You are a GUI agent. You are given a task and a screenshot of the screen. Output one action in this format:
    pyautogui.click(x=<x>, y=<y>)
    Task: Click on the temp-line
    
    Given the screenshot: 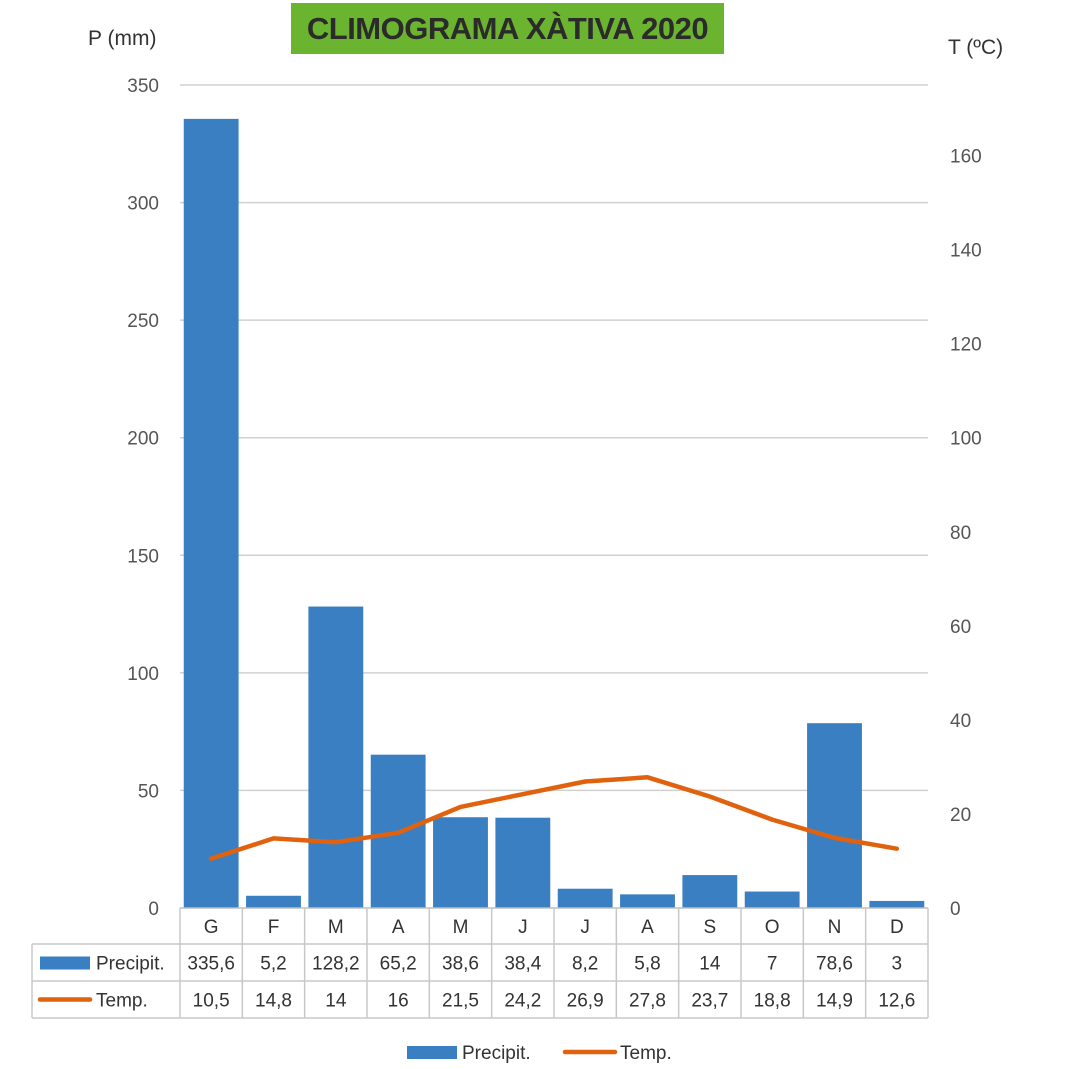 What is the action you would take?
    pyautogui.click(x=554, y=818)
    